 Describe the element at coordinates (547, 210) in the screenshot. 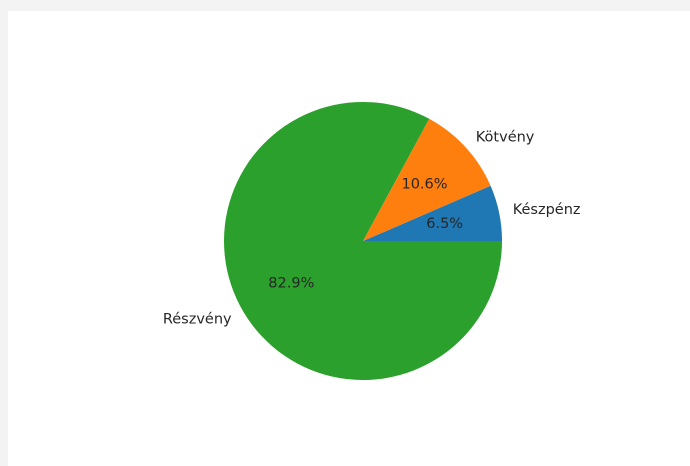

I see `slice-label-1: Készpénz` at that location.